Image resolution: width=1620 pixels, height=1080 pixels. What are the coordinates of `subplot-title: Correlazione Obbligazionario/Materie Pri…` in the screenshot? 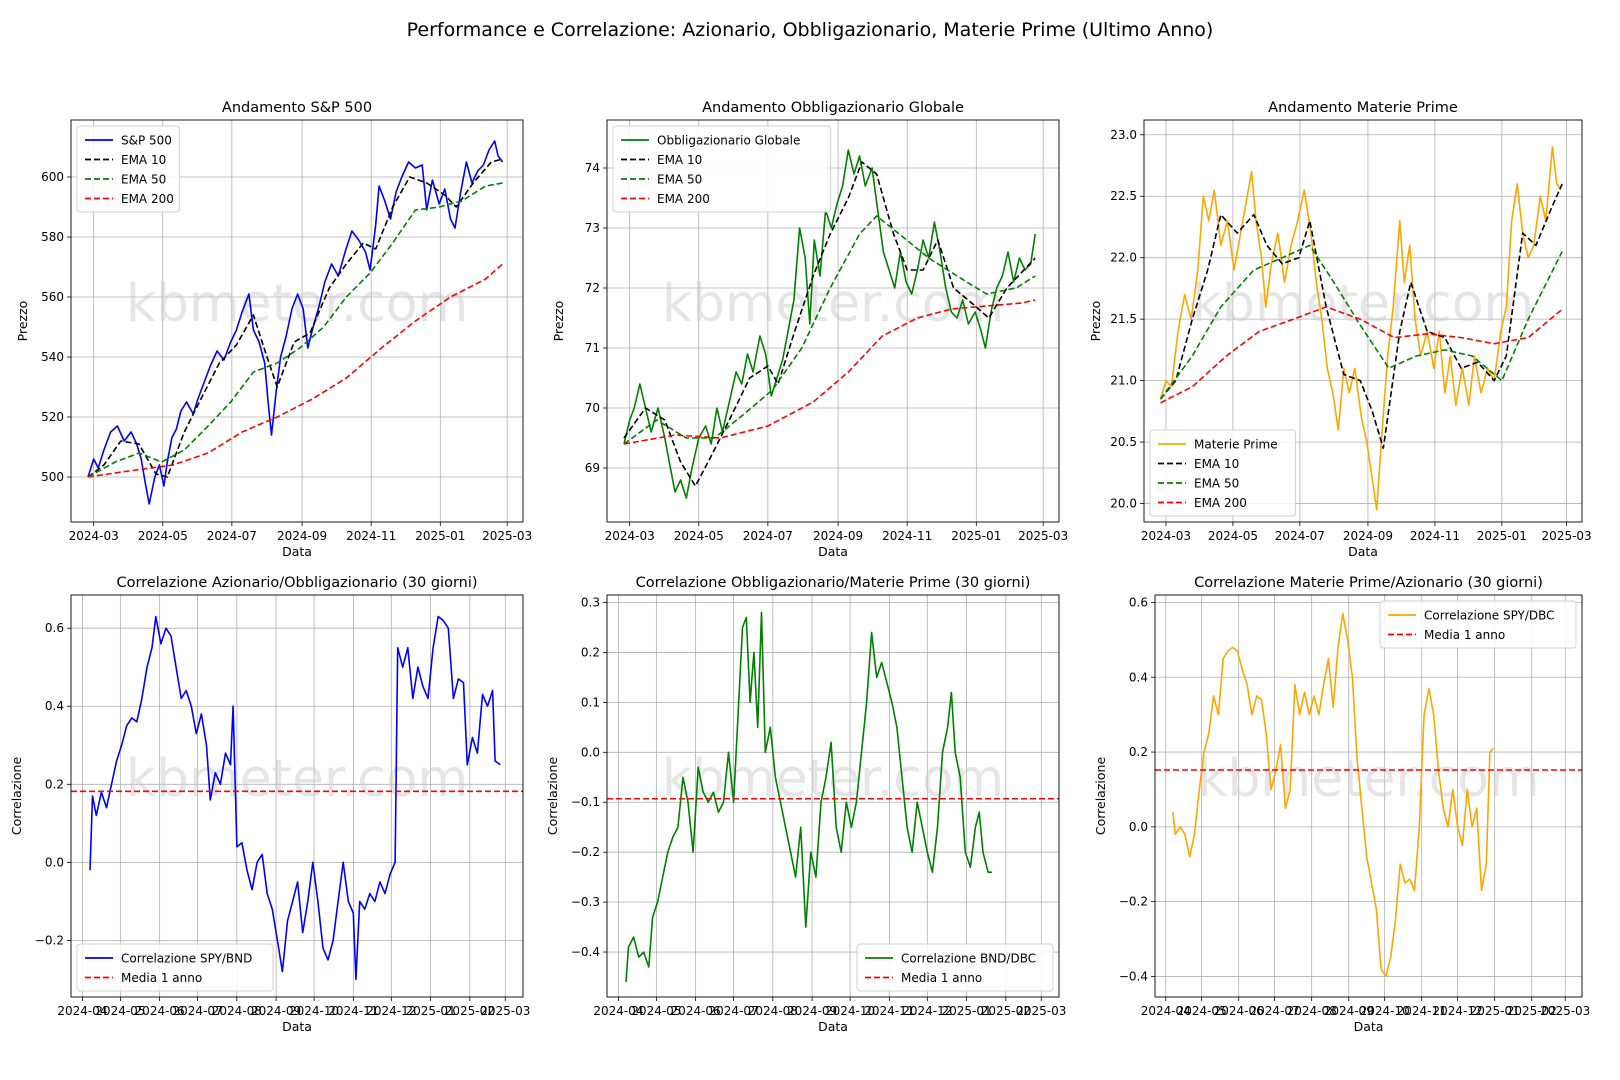 It's located at (833, 583).